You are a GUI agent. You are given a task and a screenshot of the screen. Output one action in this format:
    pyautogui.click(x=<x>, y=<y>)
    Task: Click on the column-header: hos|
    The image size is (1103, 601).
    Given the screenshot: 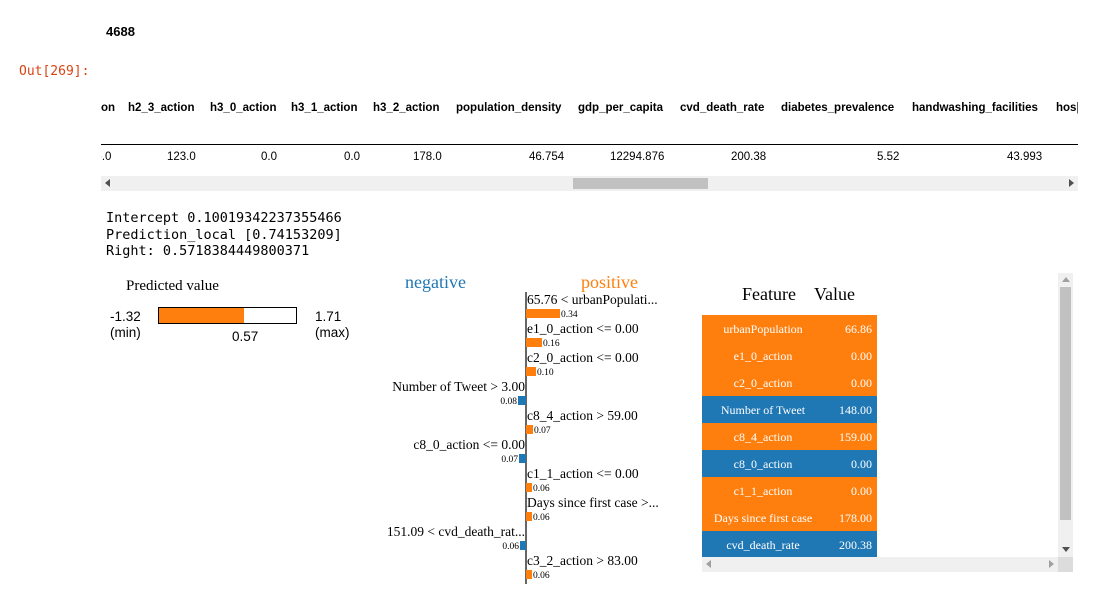 What is the action you would take?
    pyautogui.click(x=1067, y=108)
    